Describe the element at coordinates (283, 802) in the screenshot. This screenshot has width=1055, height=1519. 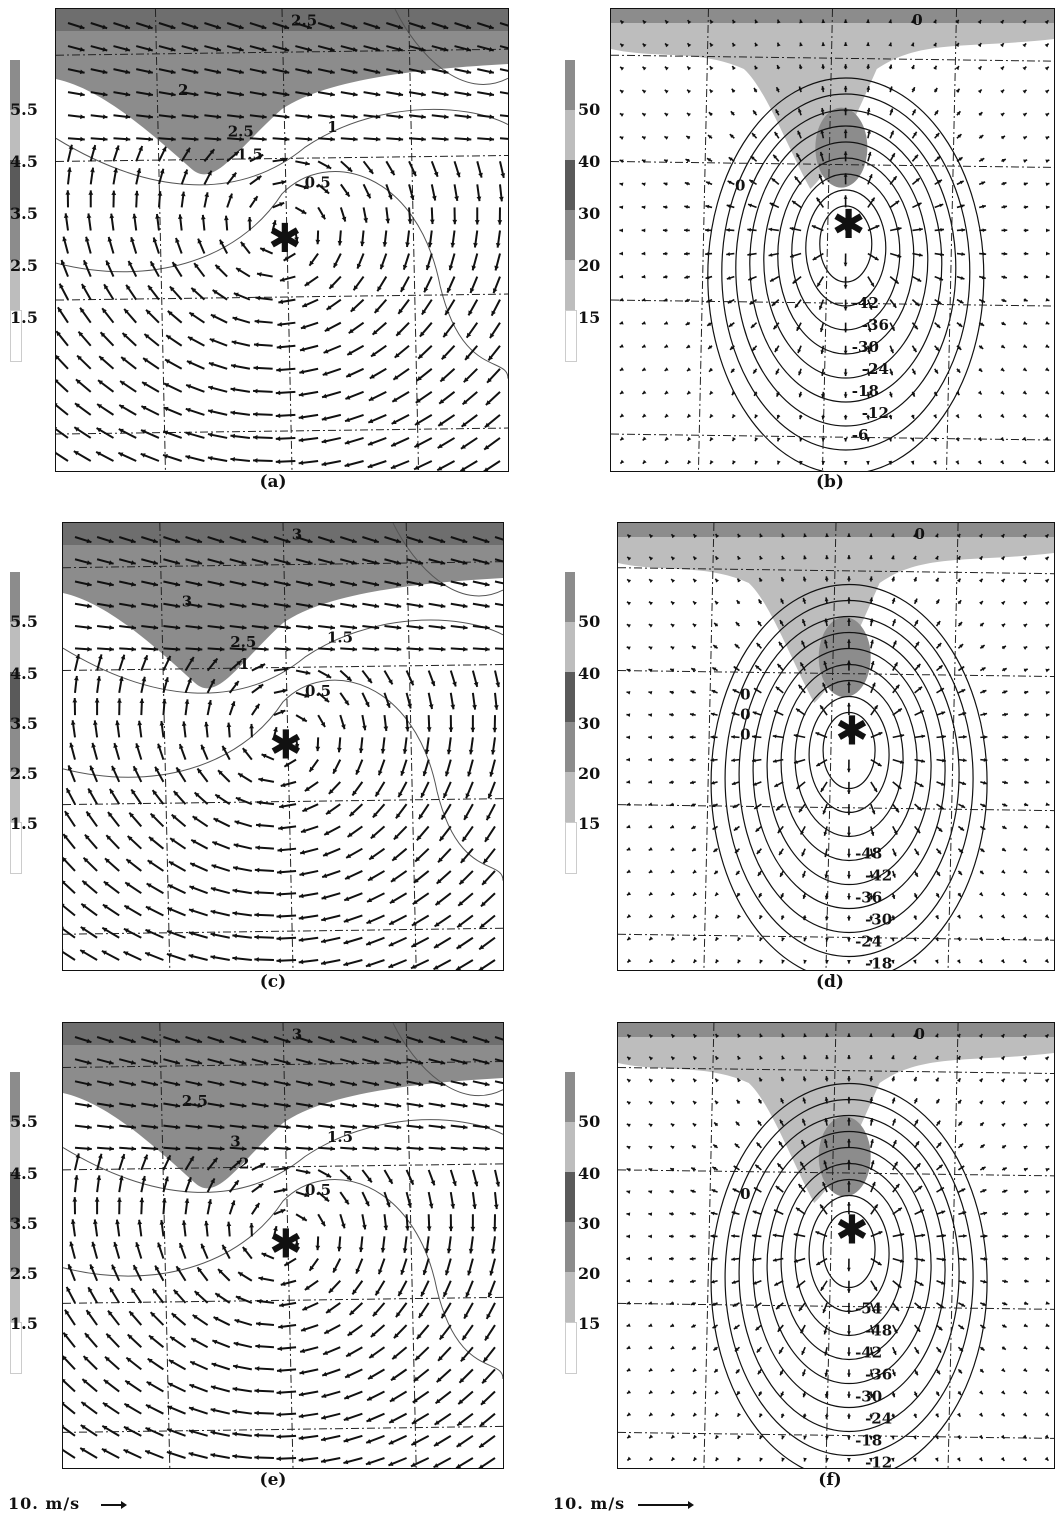
I see `grid-parallel` at that location.